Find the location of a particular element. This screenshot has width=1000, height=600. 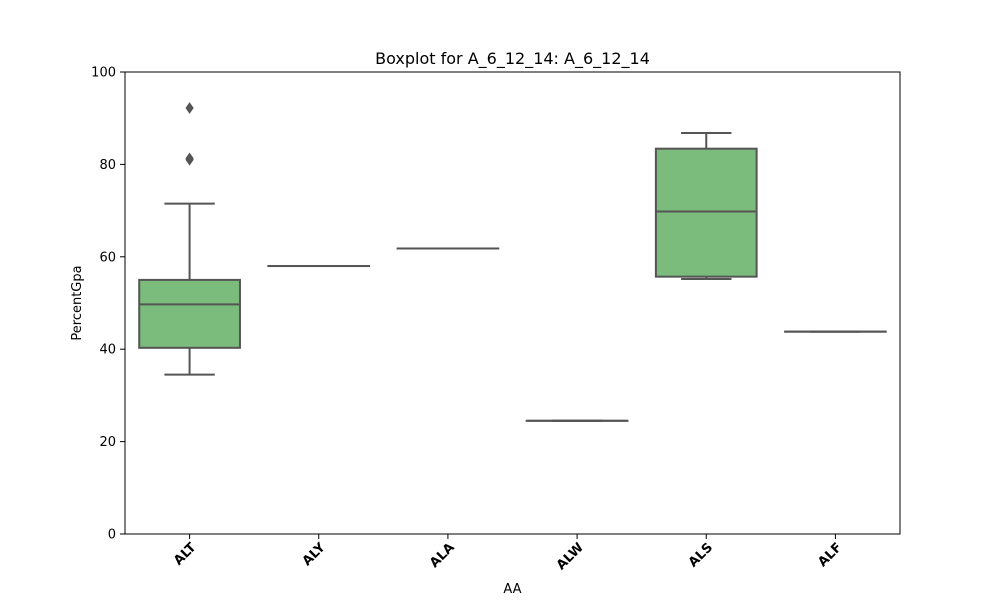

y-tick-label: 40 is located at coordinates (107, 350).